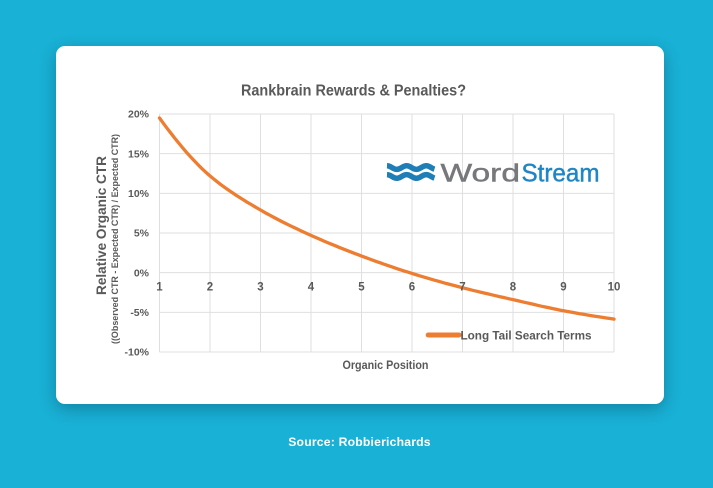 The image size is (713, 488). What do you see at coordinates (385, 366) in the screenshot?
I see `svg-text: Organic Position` at bounding box center [385, 366].